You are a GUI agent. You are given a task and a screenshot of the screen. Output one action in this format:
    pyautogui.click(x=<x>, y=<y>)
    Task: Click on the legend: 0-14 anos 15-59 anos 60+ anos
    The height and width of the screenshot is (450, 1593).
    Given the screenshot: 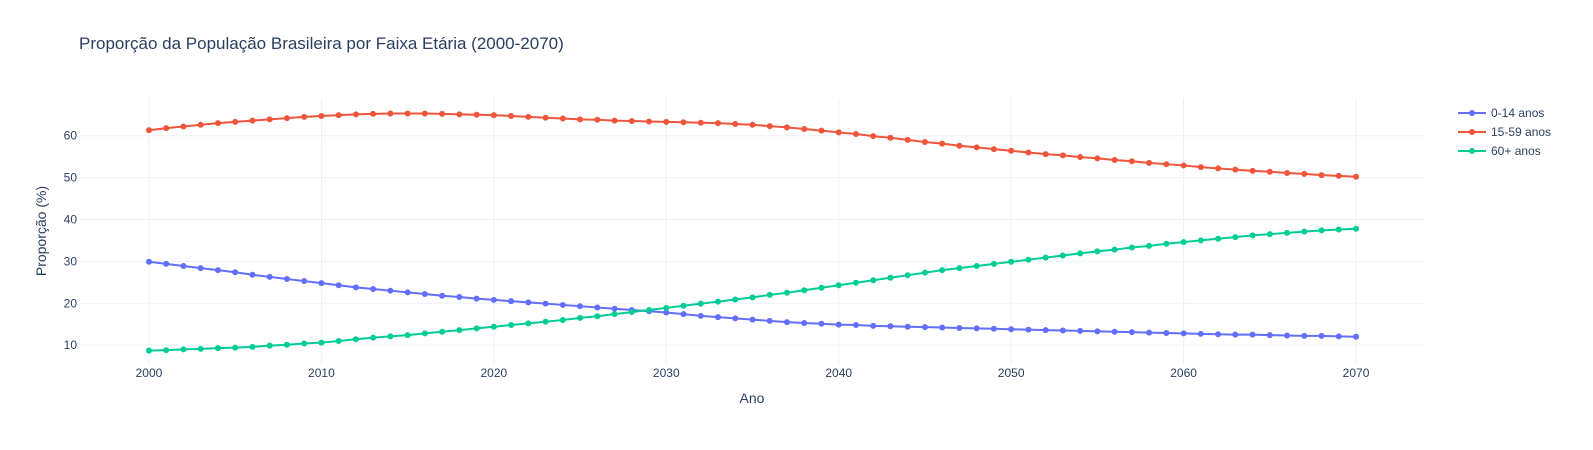 What is the action you would take?
    pyautogui.click(x=1504, y=132)
    